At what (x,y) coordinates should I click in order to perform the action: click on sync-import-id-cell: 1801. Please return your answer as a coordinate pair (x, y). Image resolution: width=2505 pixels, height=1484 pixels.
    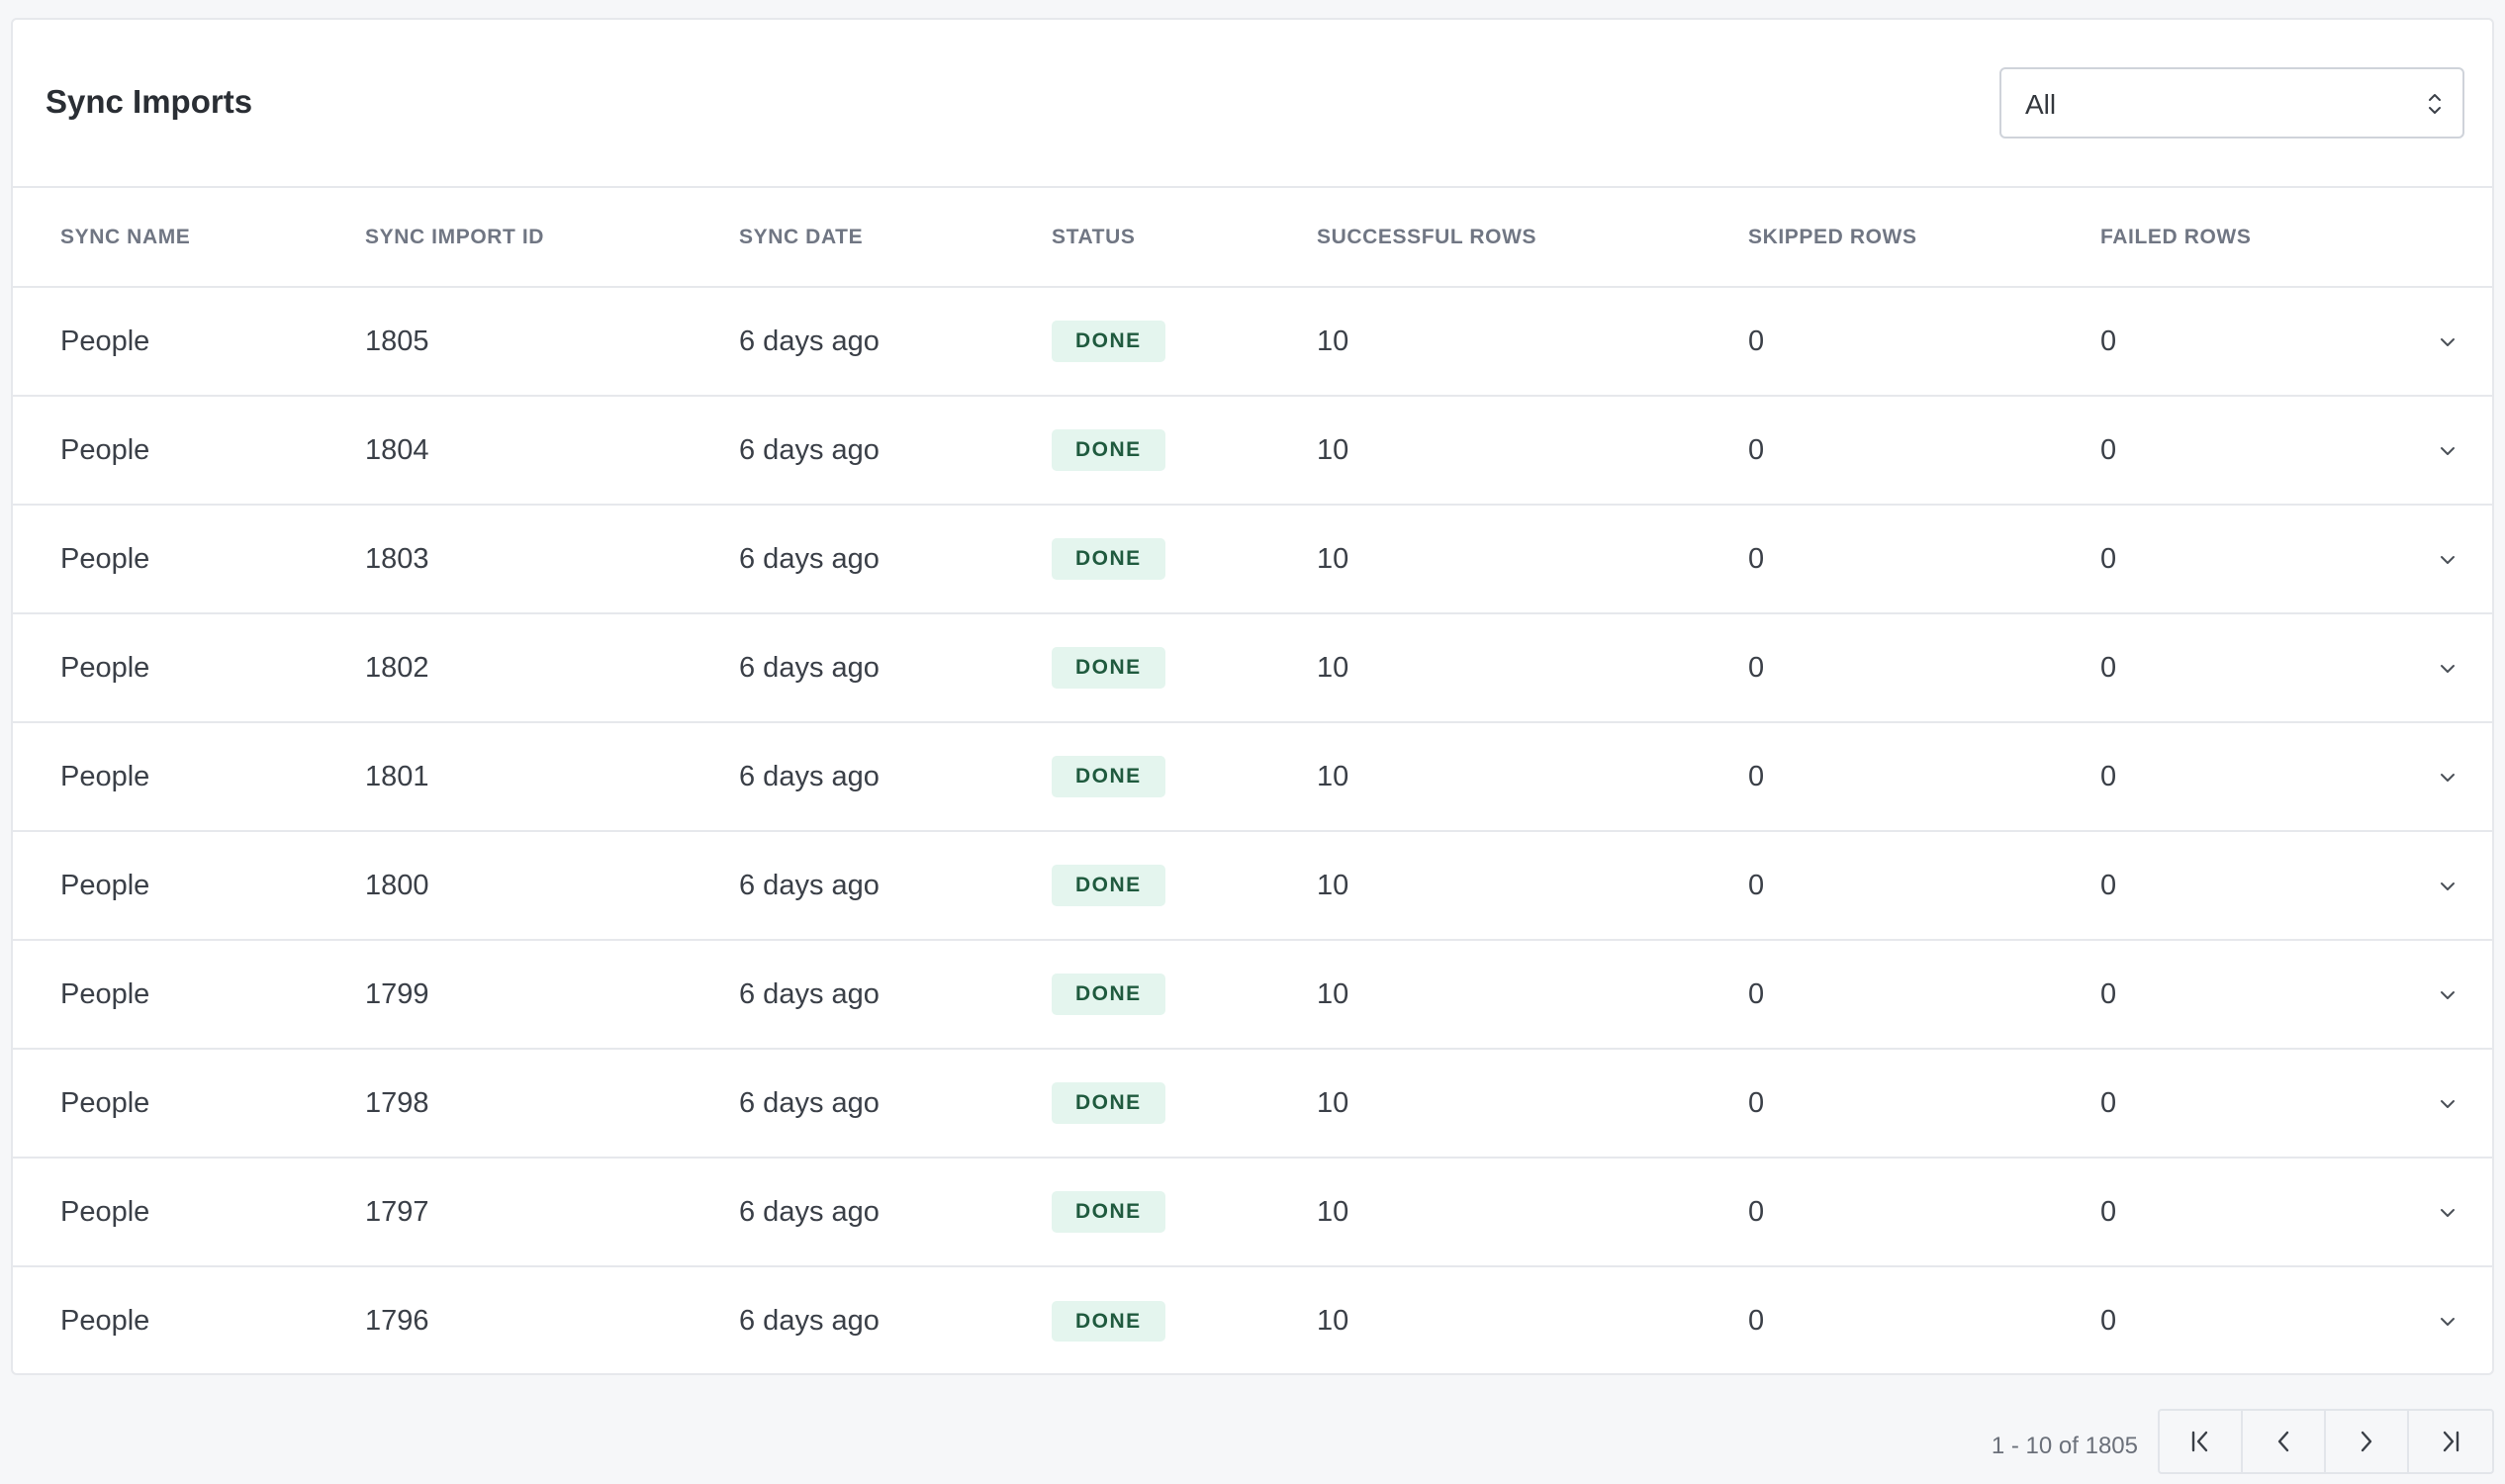
    Looking at the image, I should click on (397, 776).